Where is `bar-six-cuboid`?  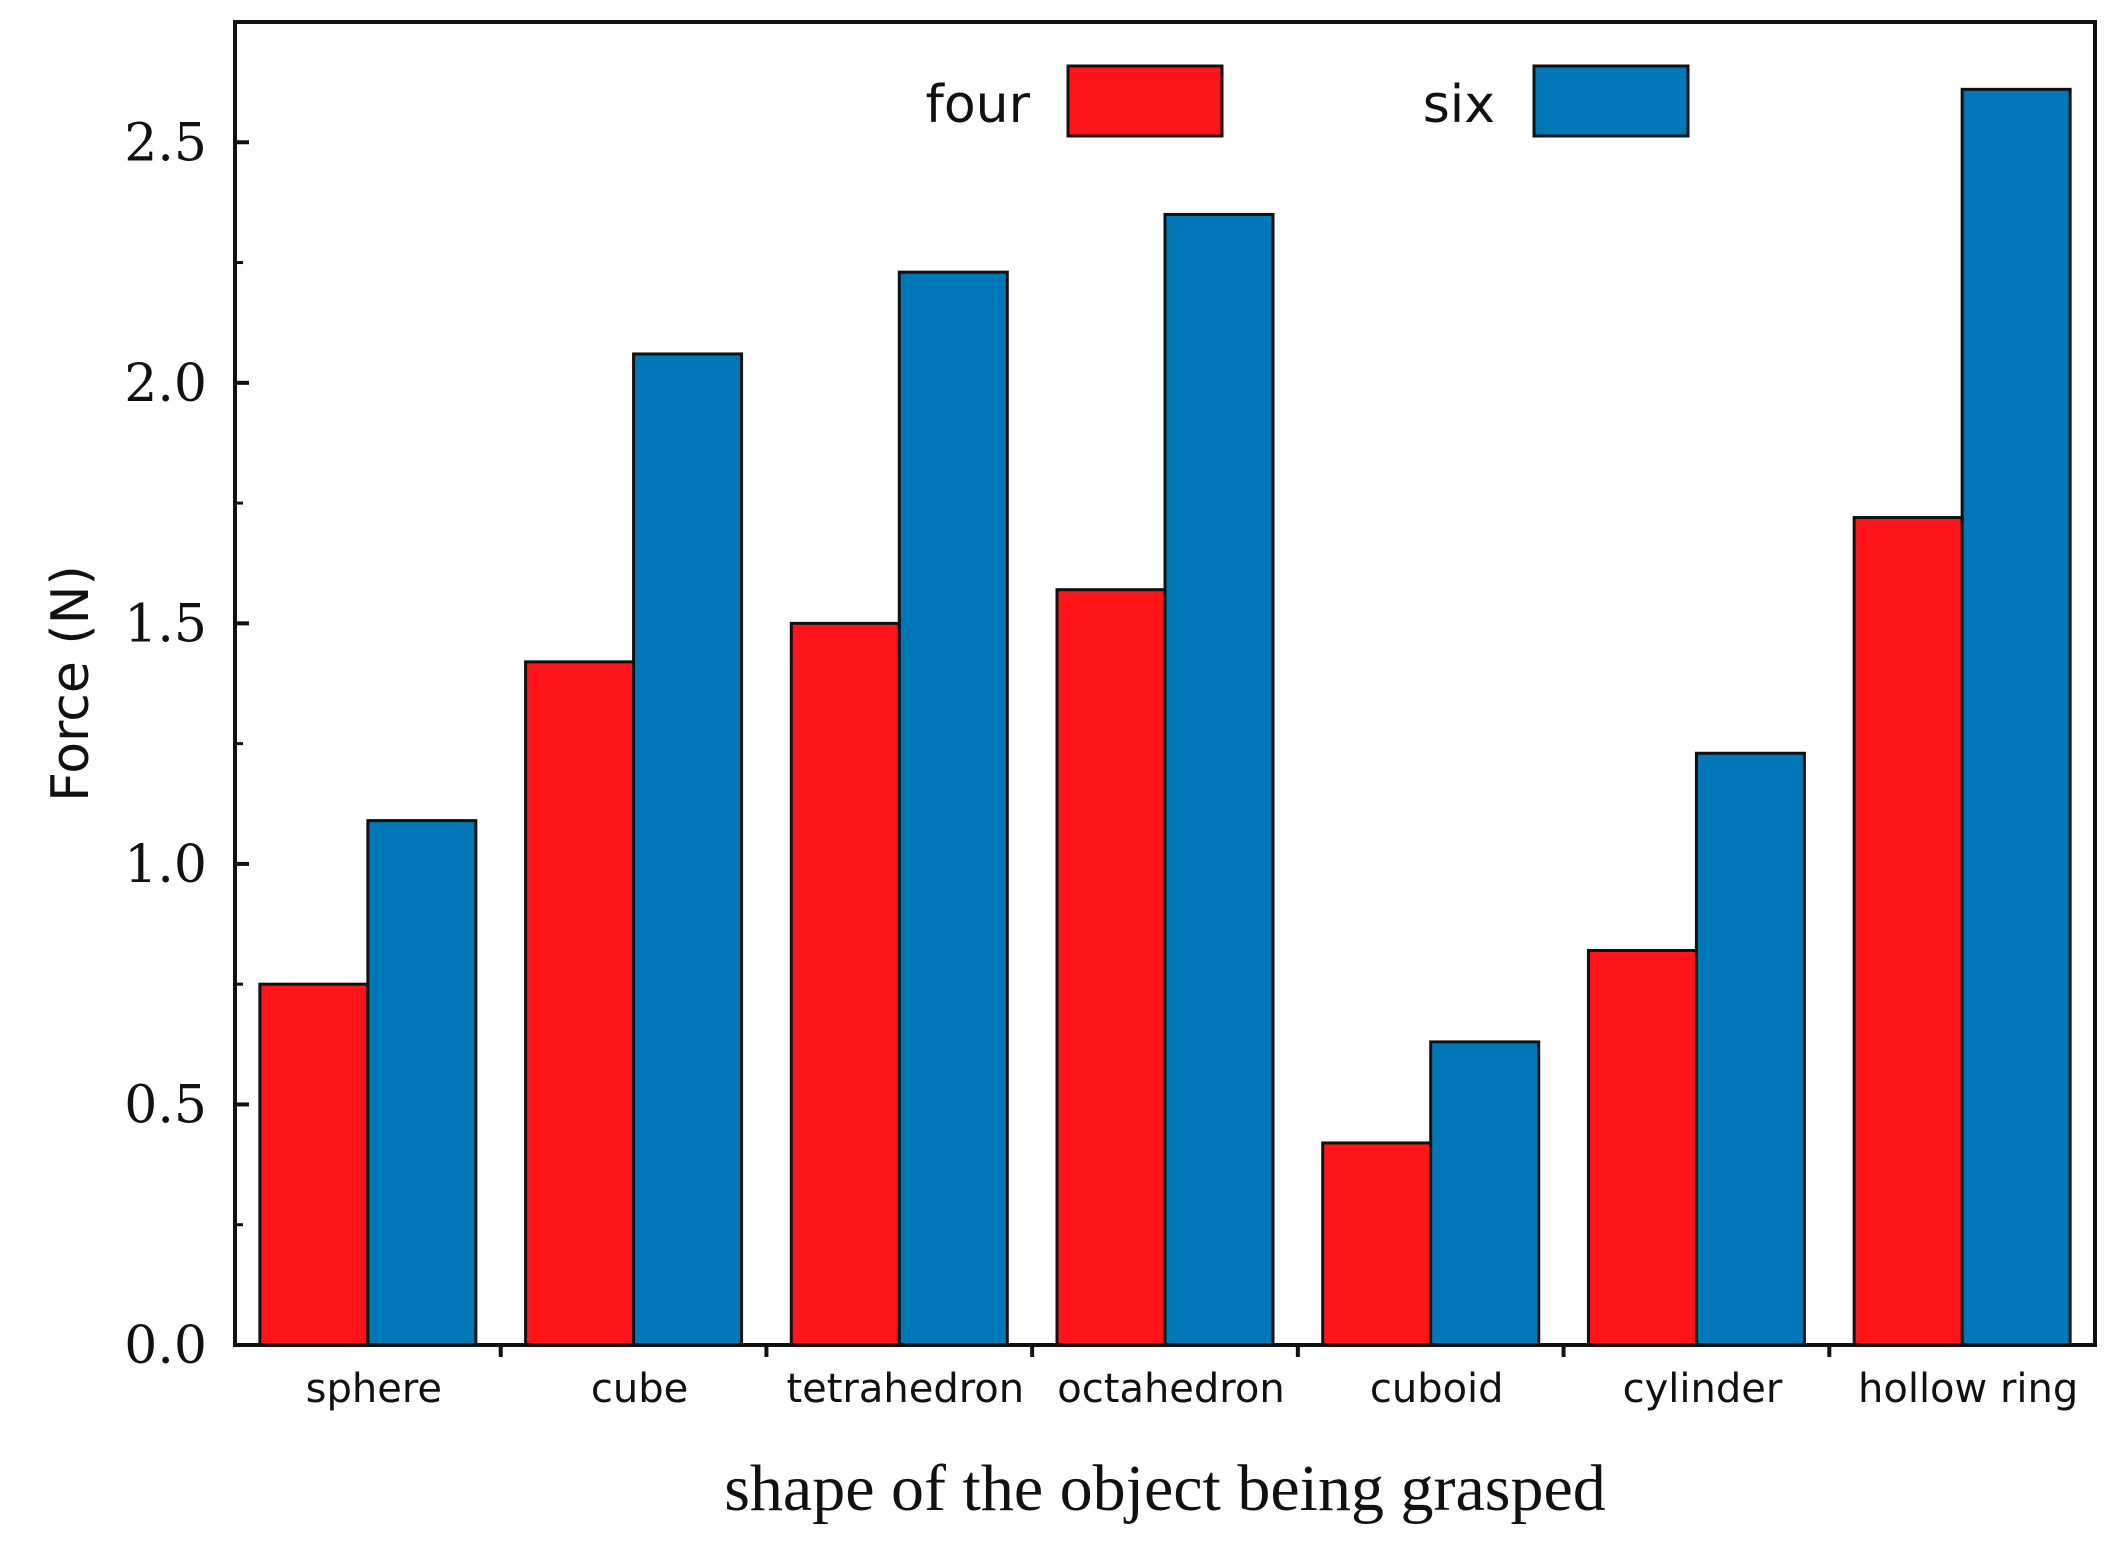 bar-six-cuboid is located at coordinates (1485, 1193).